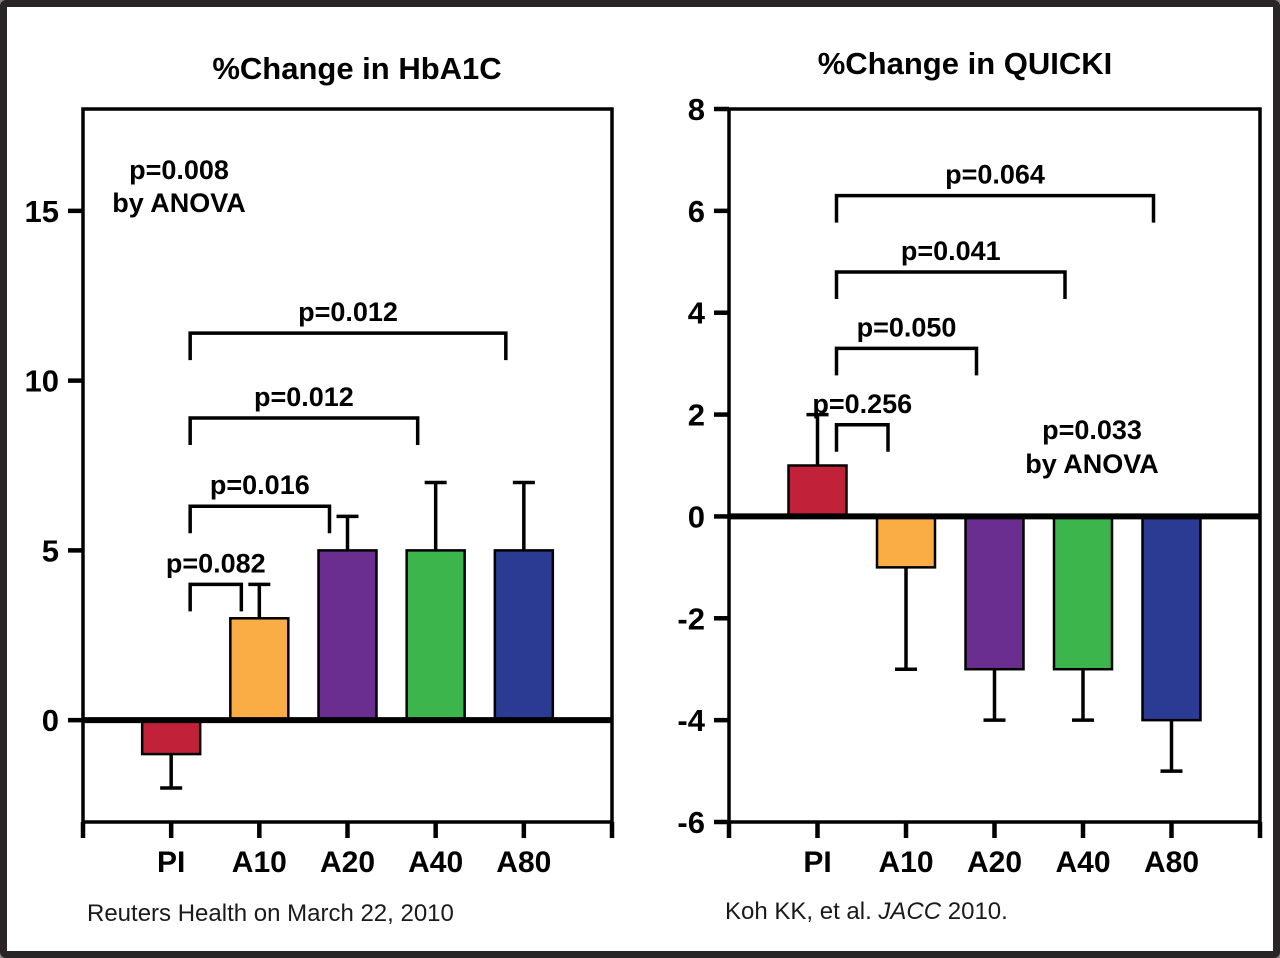  Describe the element at coordinates (691, 822) in the screenshot. I see `y-axis-label: -6` at that location.